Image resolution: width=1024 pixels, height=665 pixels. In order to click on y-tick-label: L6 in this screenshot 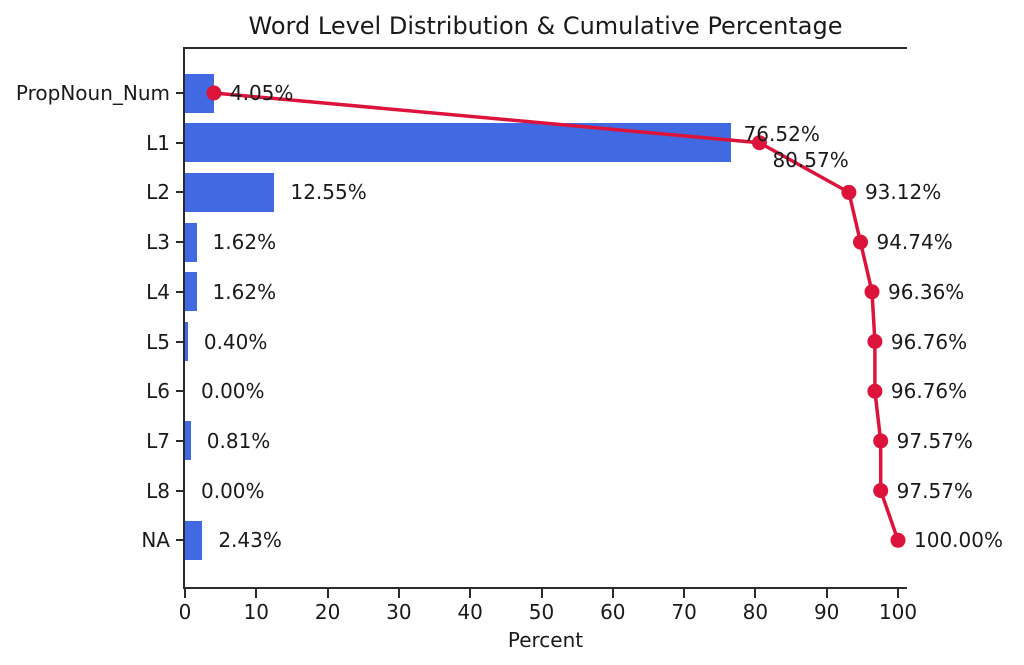, I will do `click(158, 391)`.